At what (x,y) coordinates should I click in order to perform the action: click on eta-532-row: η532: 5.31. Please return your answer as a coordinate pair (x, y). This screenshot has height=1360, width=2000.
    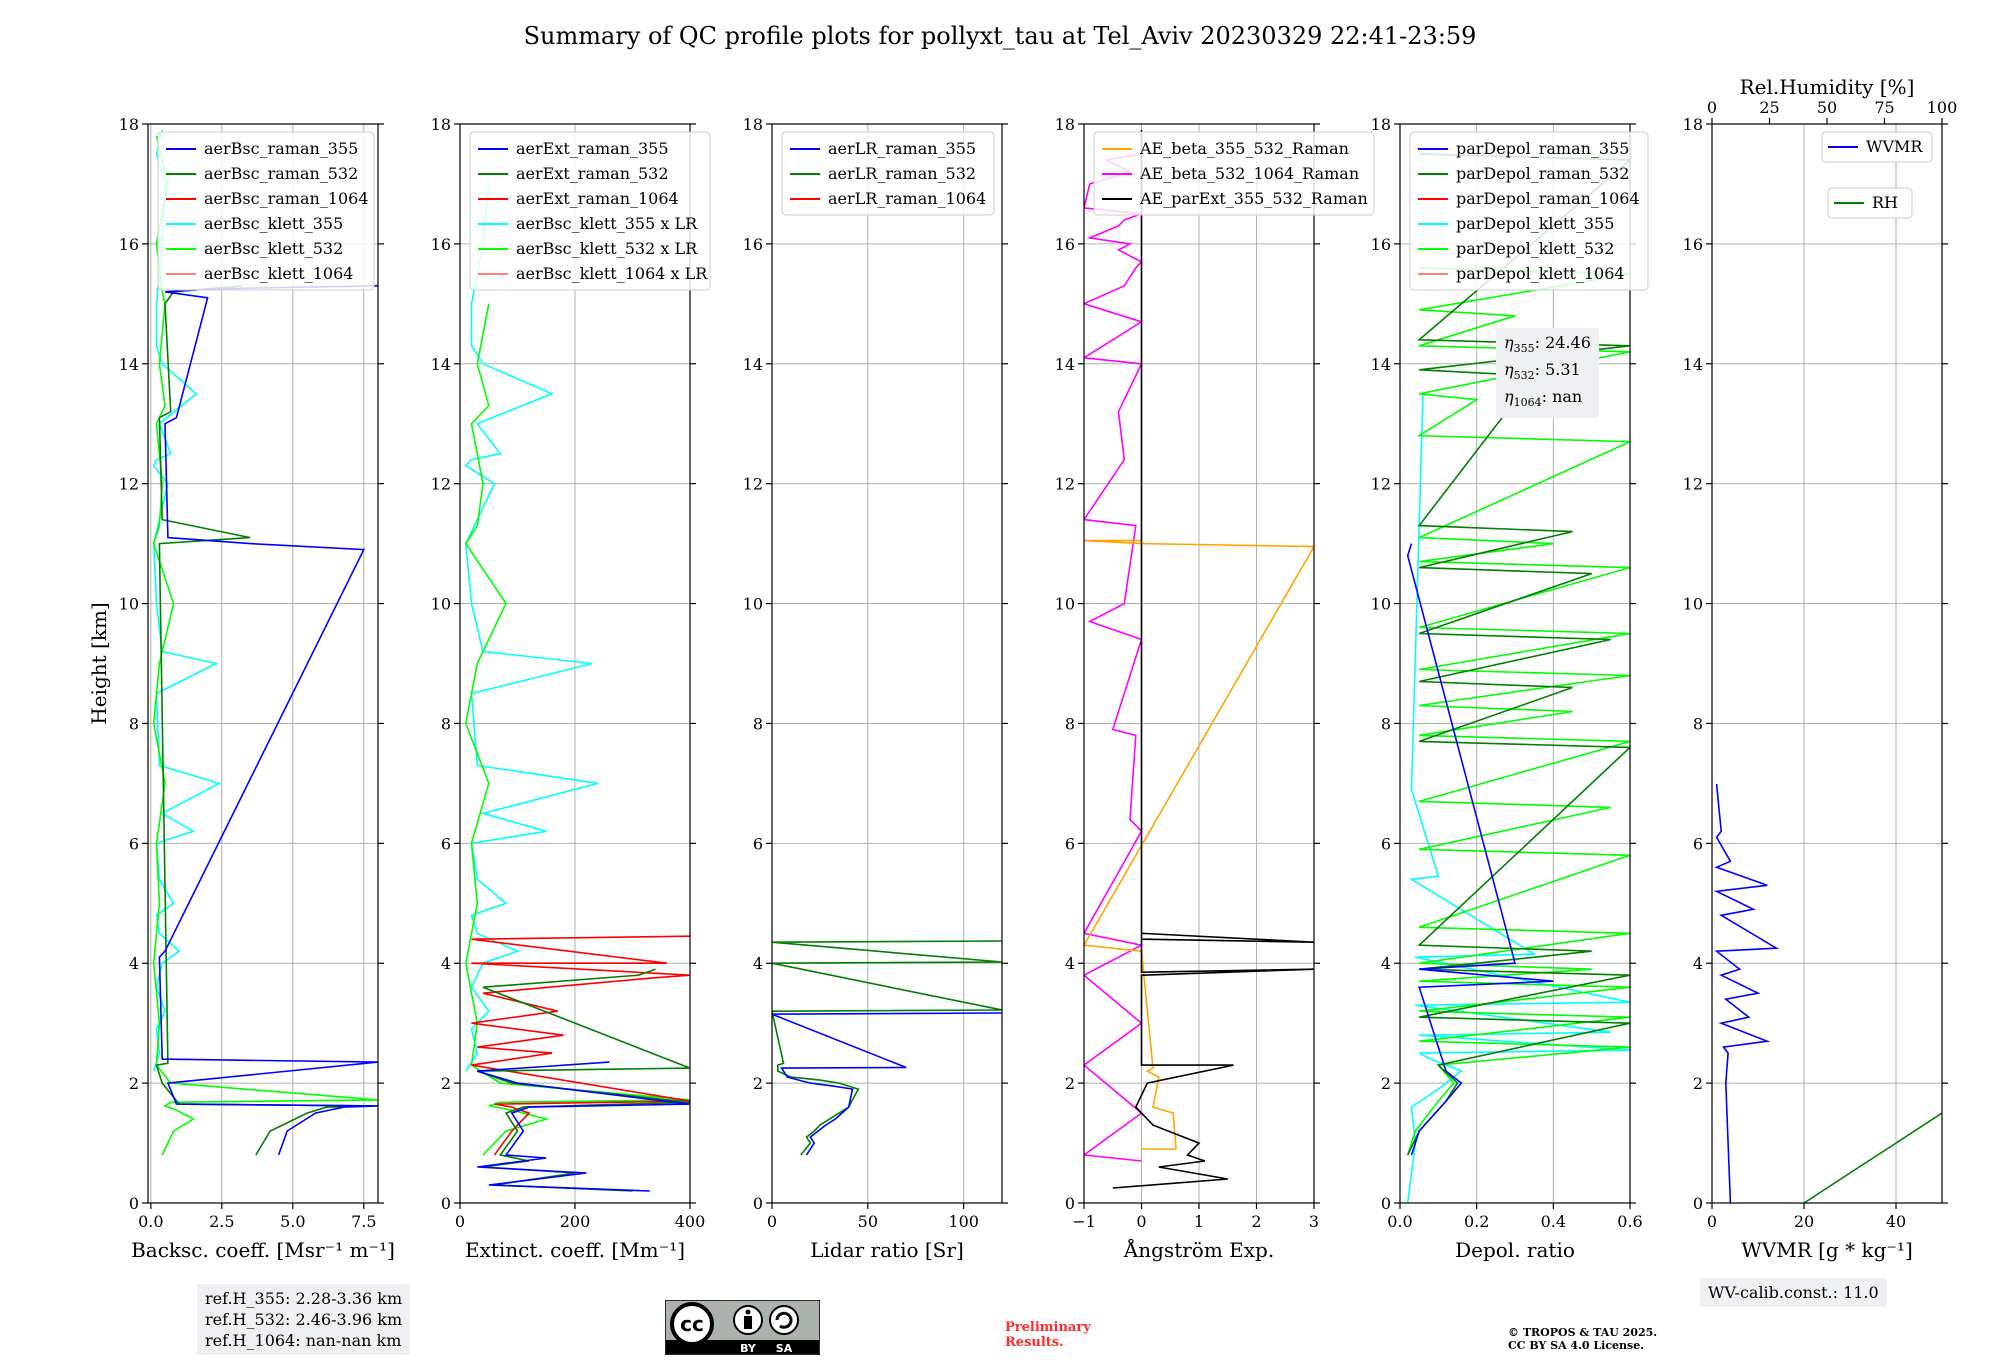
    Looking at the image, I should click on (1542, 371).